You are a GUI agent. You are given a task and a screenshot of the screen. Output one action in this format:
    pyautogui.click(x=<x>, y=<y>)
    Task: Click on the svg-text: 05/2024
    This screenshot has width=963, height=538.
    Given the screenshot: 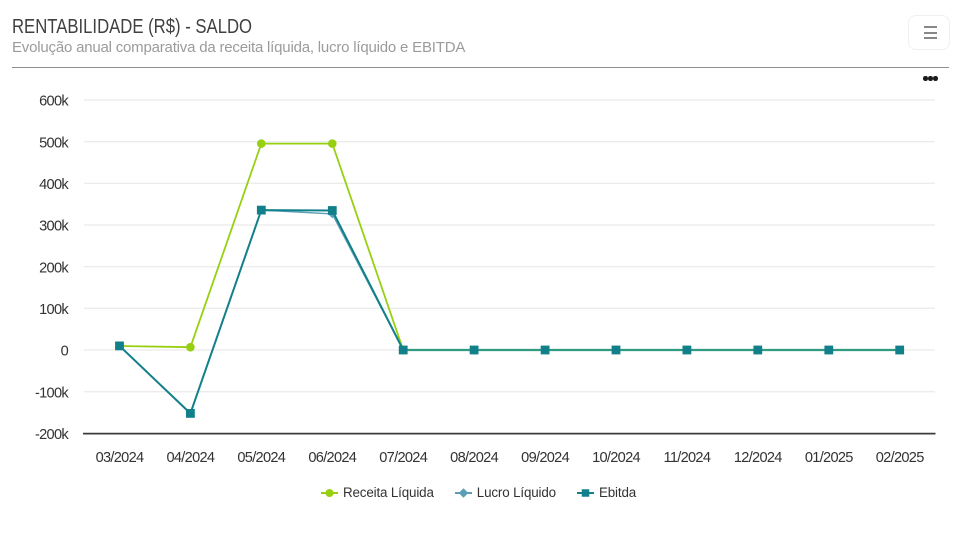 What is the action you would take?
    pyautogui.click(x=261, y=458)
    